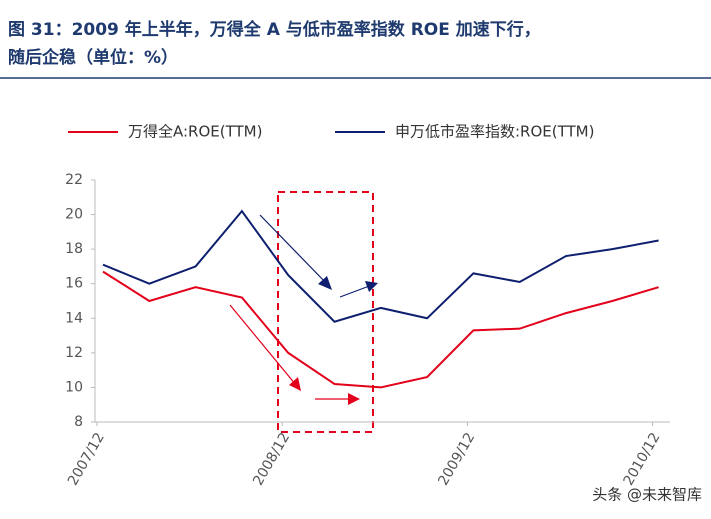 This screenshot has height=519, width=711. I want to click on x-tick-label: 2009/12, so click(456, 459).